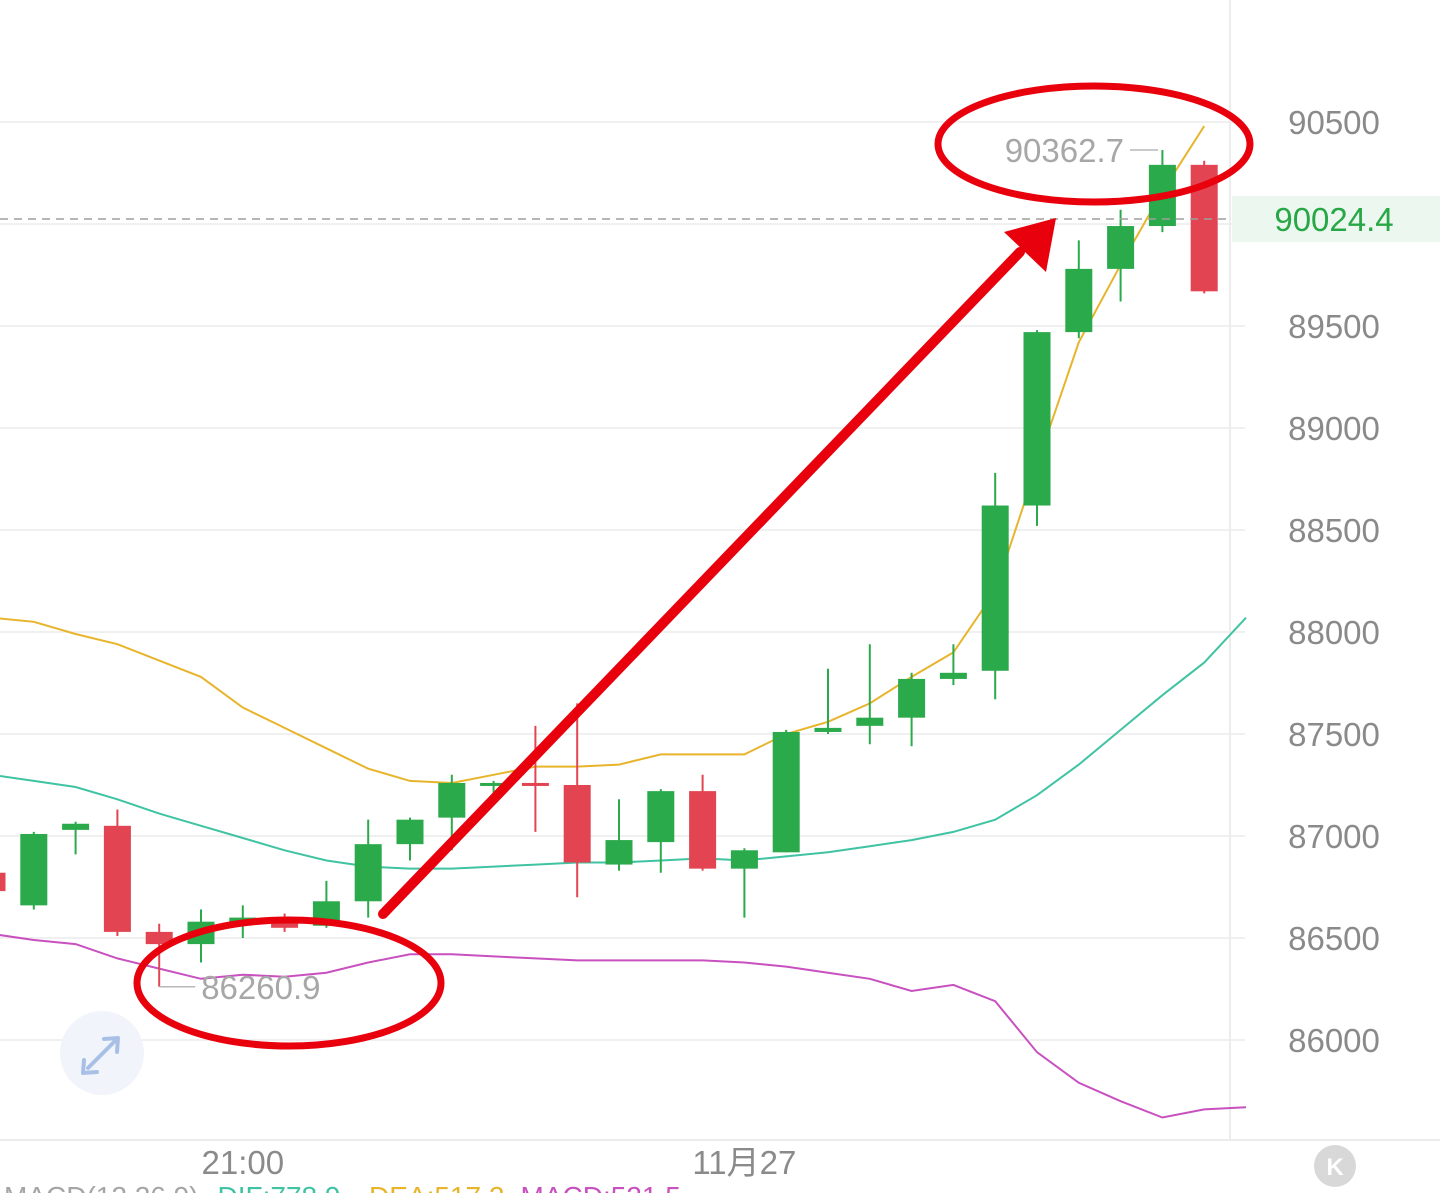 This screenshot has width=1440, height=1193. I want to click on k-badge-icon, so click(1335, 1166).